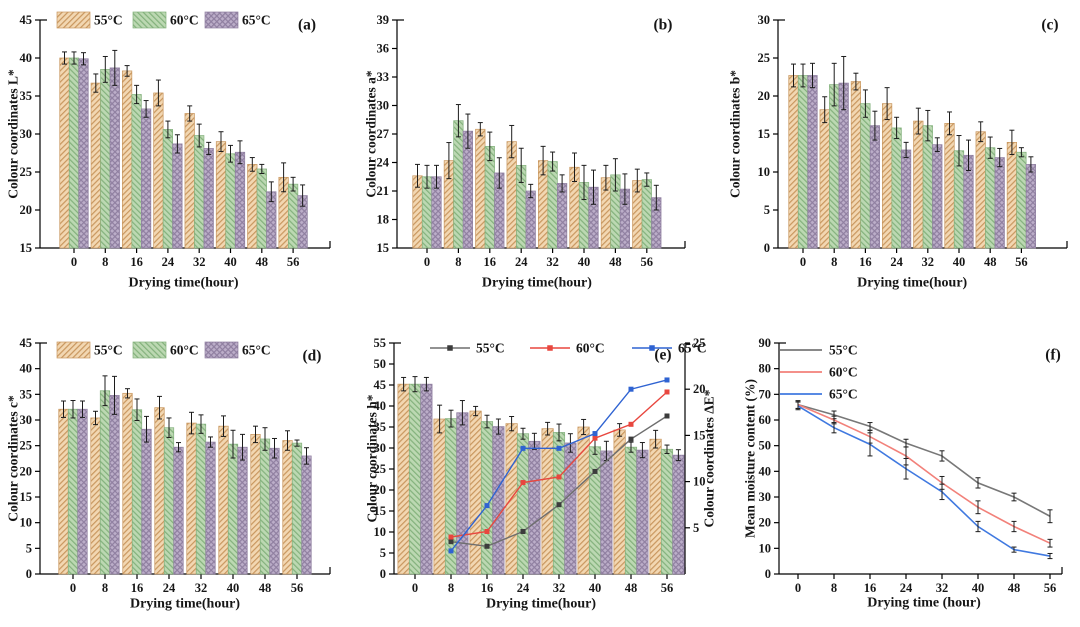 This screenshot has width=1080, height=627. What do you see at coordinates (765, 446) in the screenshot?
I see `svg-text: 50` at bounding box center [765, 446].